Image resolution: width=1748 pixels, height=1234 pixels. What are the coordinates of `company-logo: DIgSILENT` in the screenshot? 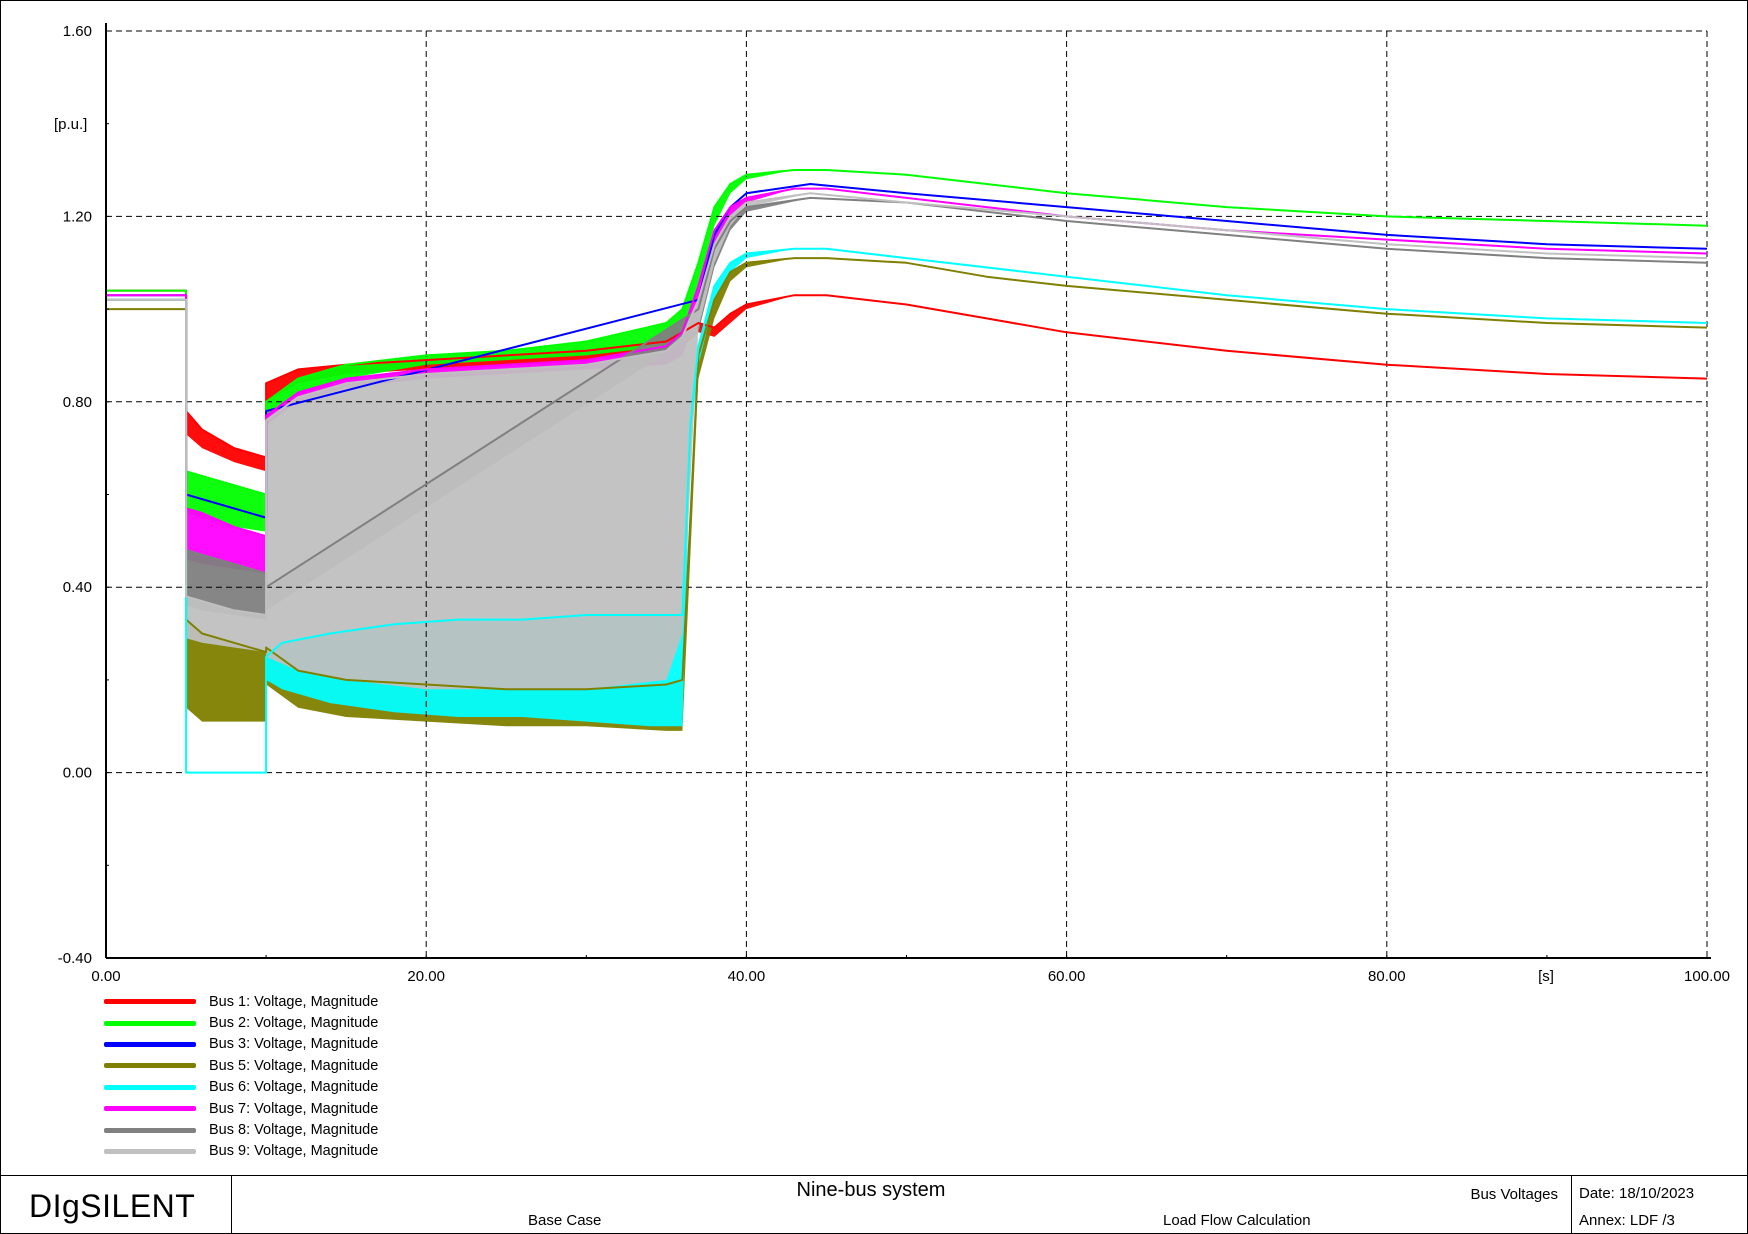 It's located at (112, 1206).